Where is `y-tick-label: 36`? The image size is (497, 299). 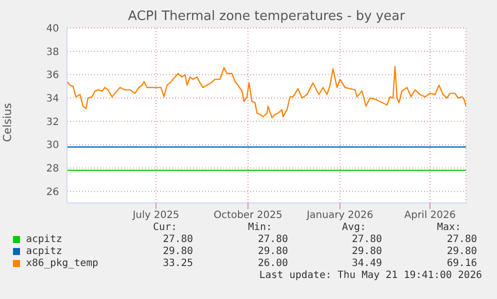
y-tick-label: 36 is located at coordinates (52, 76).